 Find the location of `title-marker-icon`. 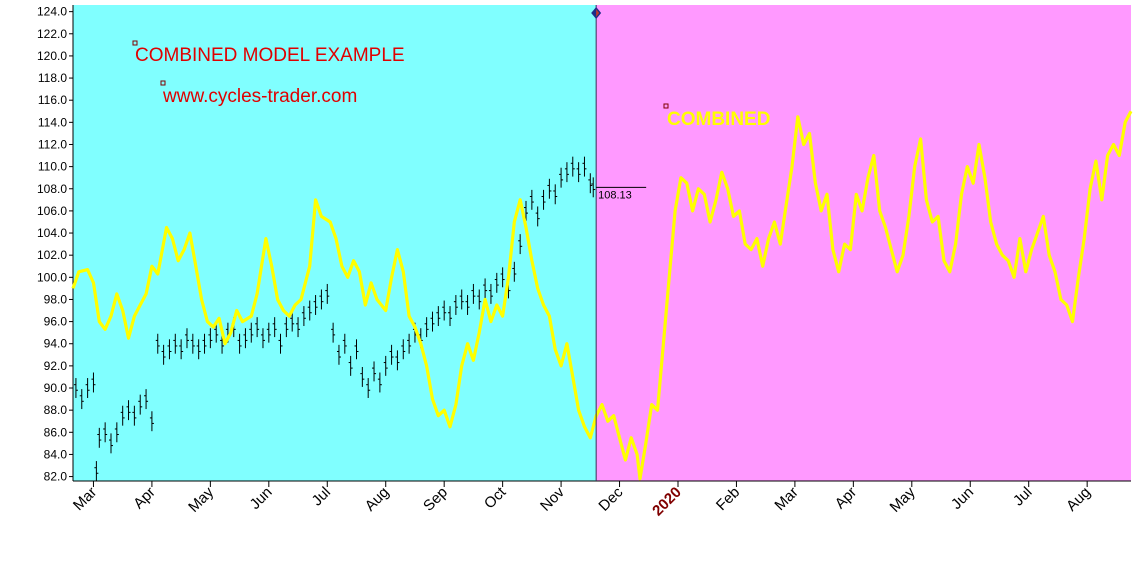

title-marker-icon is located at coordinates (135, 43).